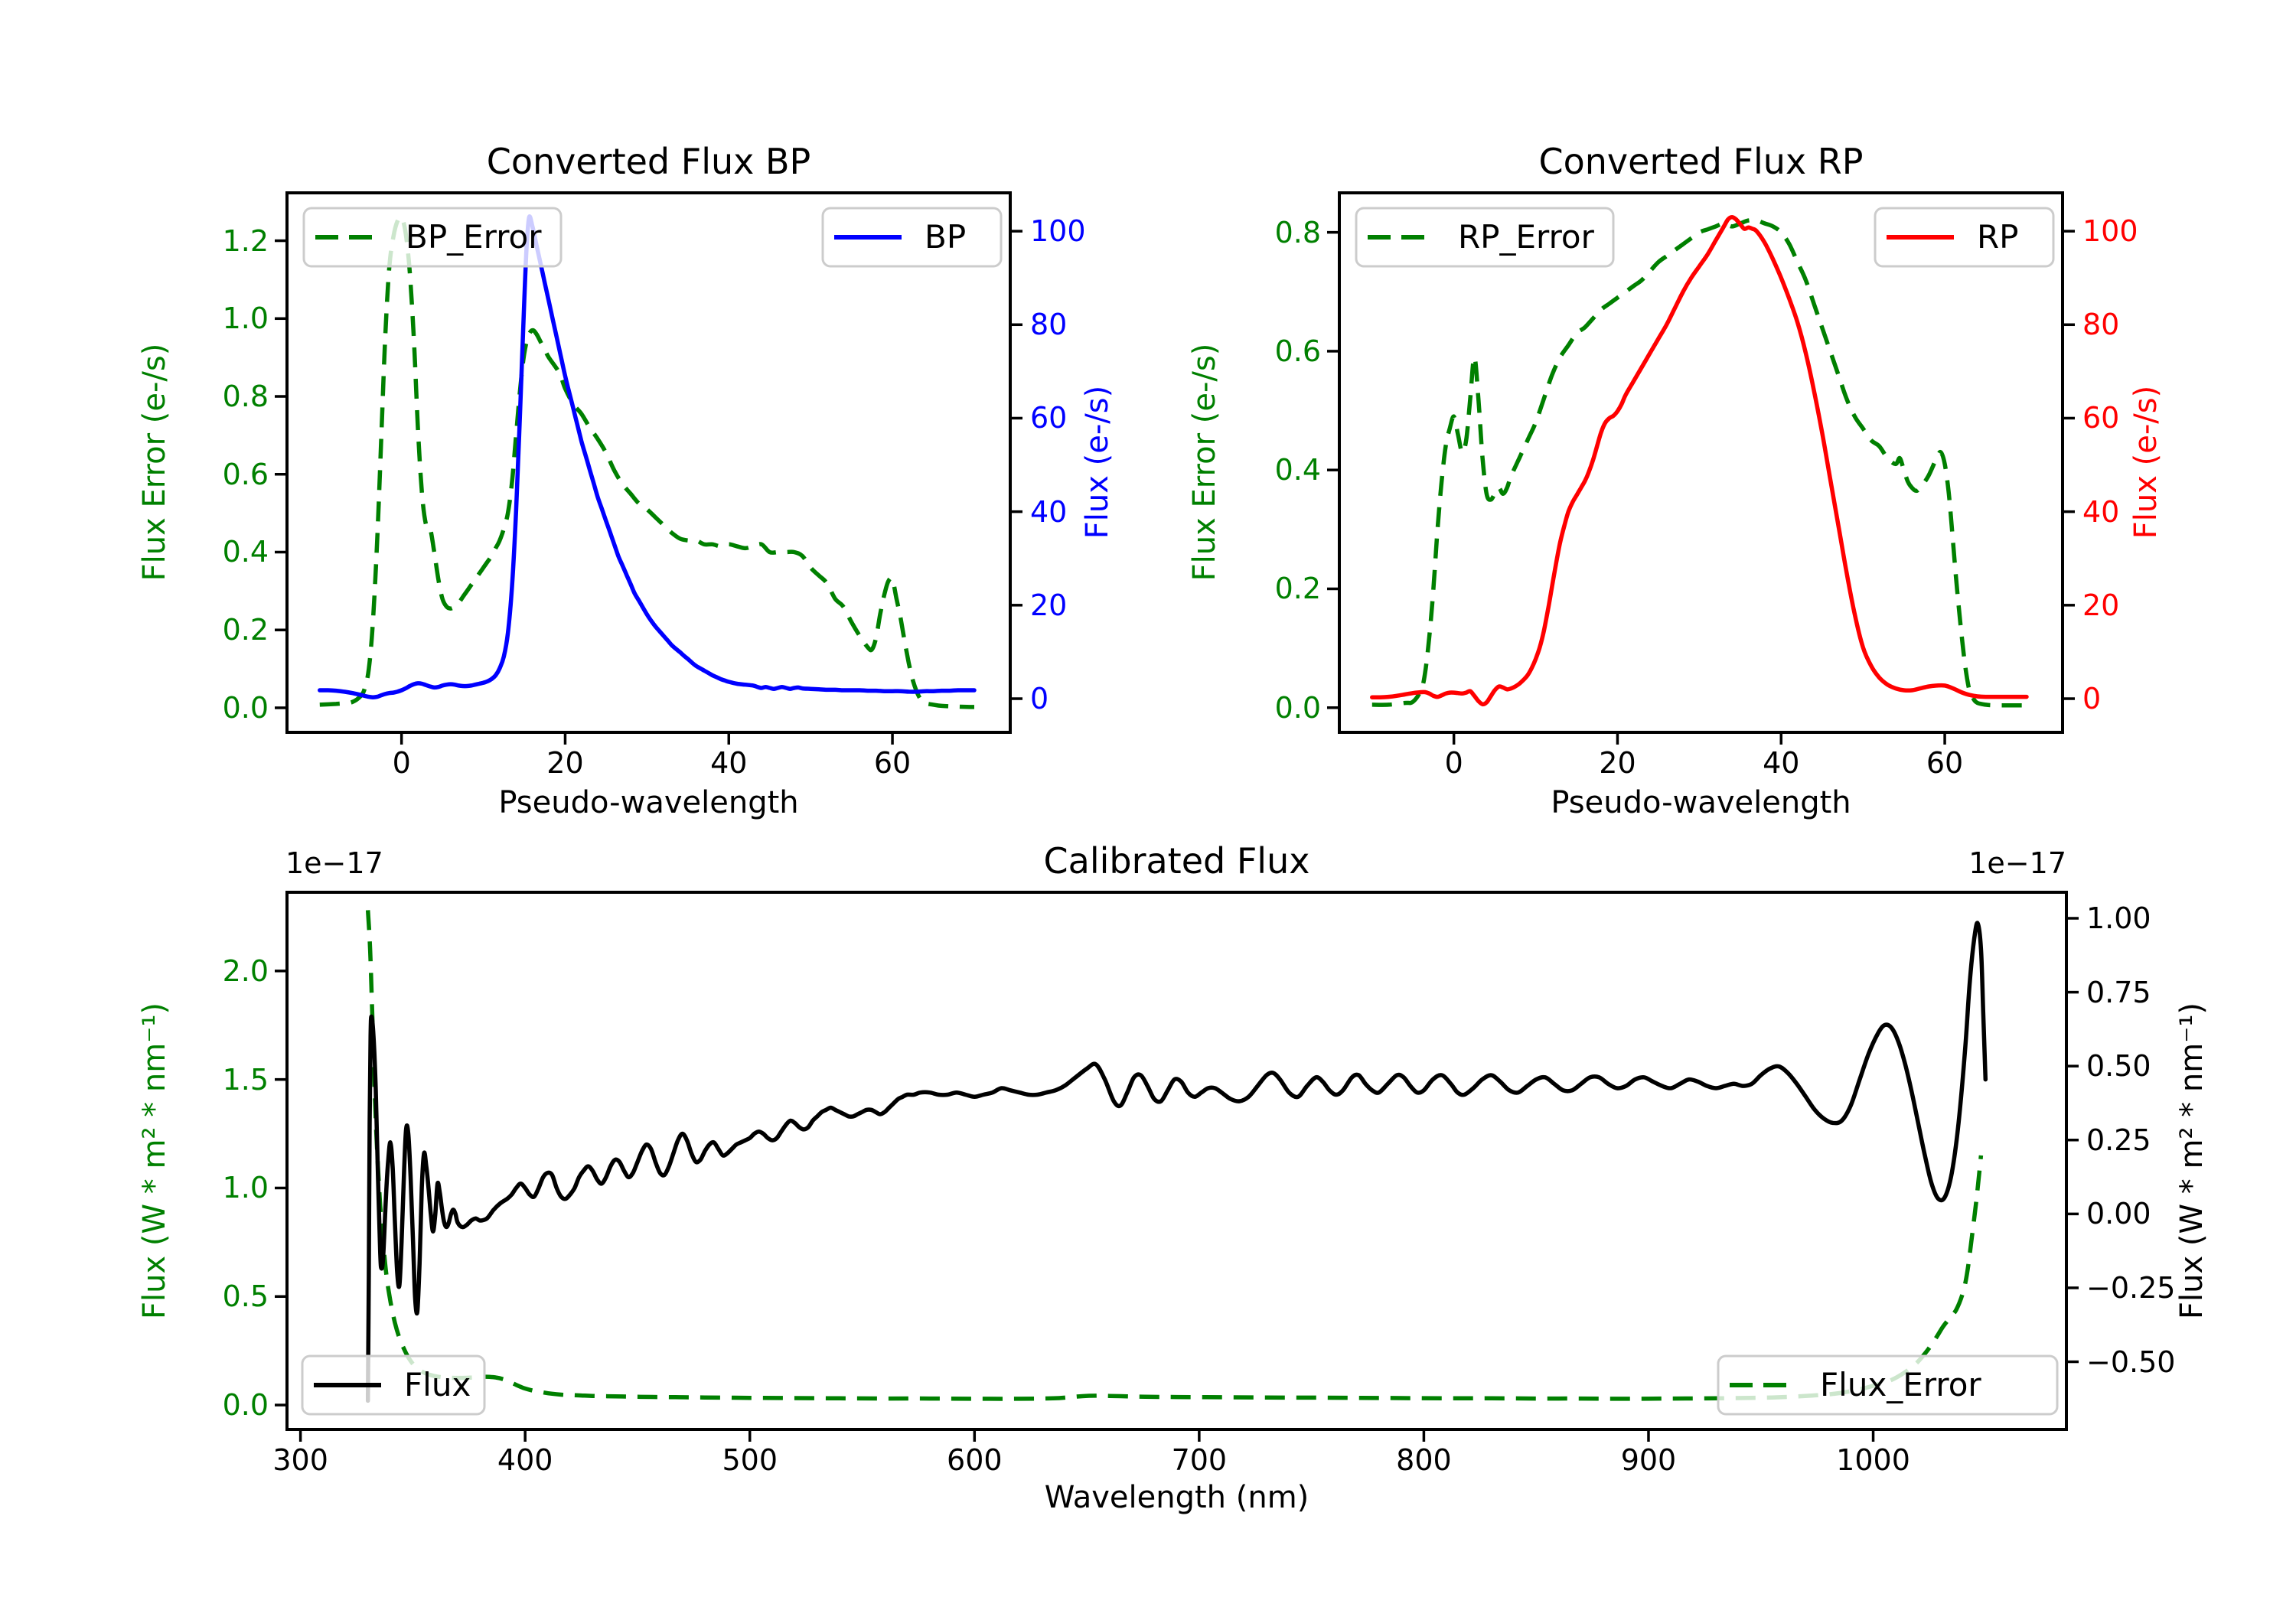  Describe the element at coordinates (729, 763) in the screenshot. I see `bp-x-tick-label: 40` at that location.